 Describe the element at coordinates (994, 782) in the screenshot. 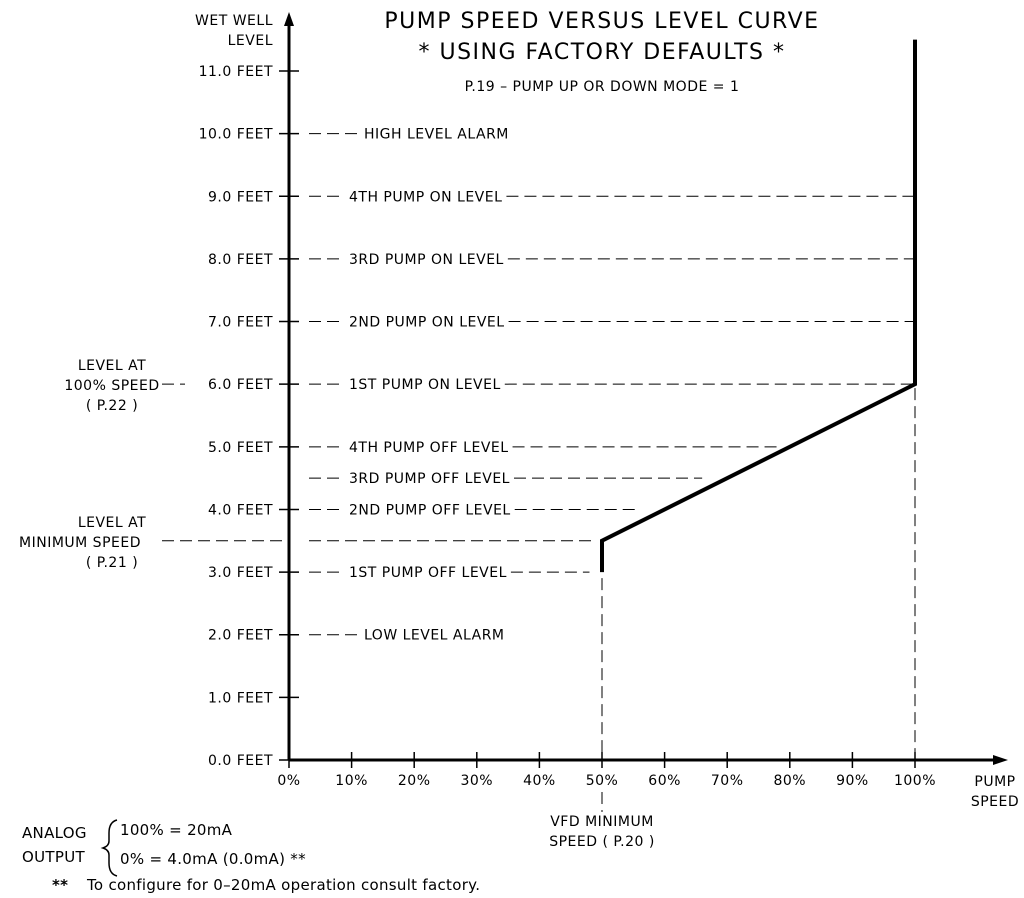

I see `x-axis-title-line-1: PUMP` at that location.